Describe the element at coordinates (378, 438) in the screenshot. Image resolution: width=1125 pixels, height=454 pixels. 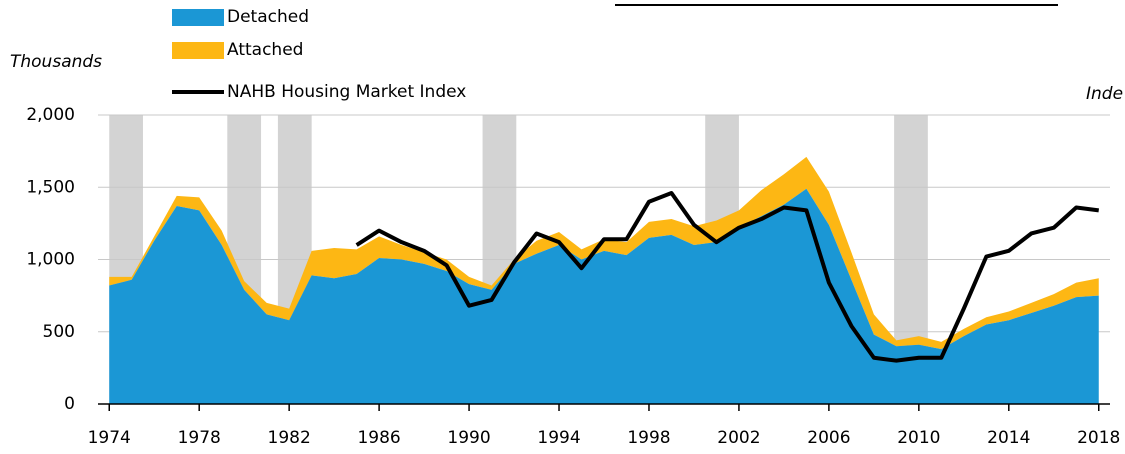
I see `x-tick-label: 1986` at that location.